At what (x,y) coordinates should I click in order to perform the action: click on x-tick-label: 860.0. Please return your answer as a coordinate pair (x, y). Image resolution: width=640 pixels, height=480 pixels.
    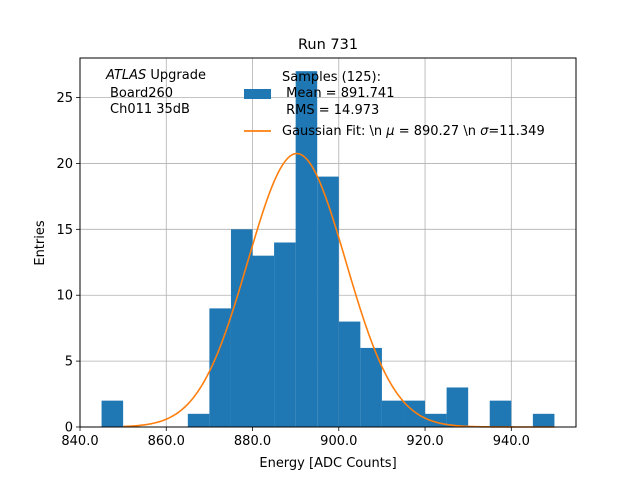
    Looking at the image, I should click on (166, 441).